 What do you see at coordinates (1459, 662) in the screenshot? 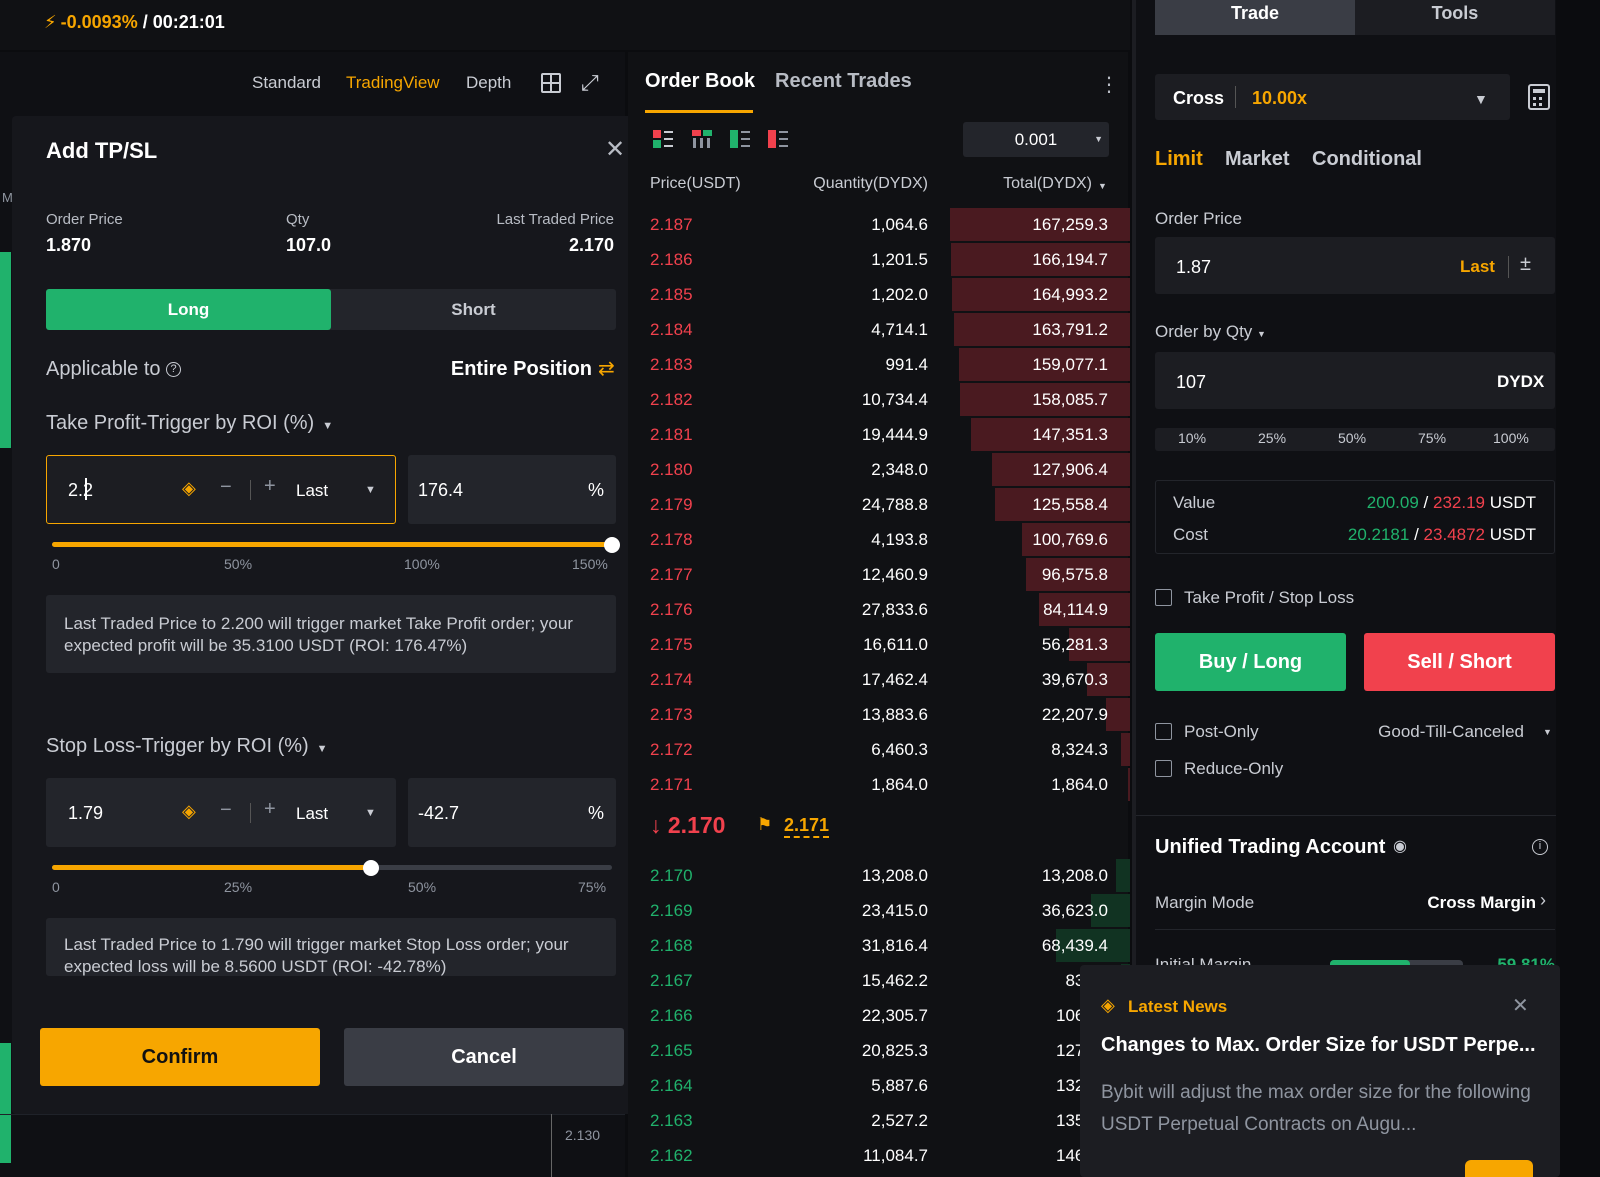
I see `sell-short-button: Sell / Short` at bounding box center [1459, 662].